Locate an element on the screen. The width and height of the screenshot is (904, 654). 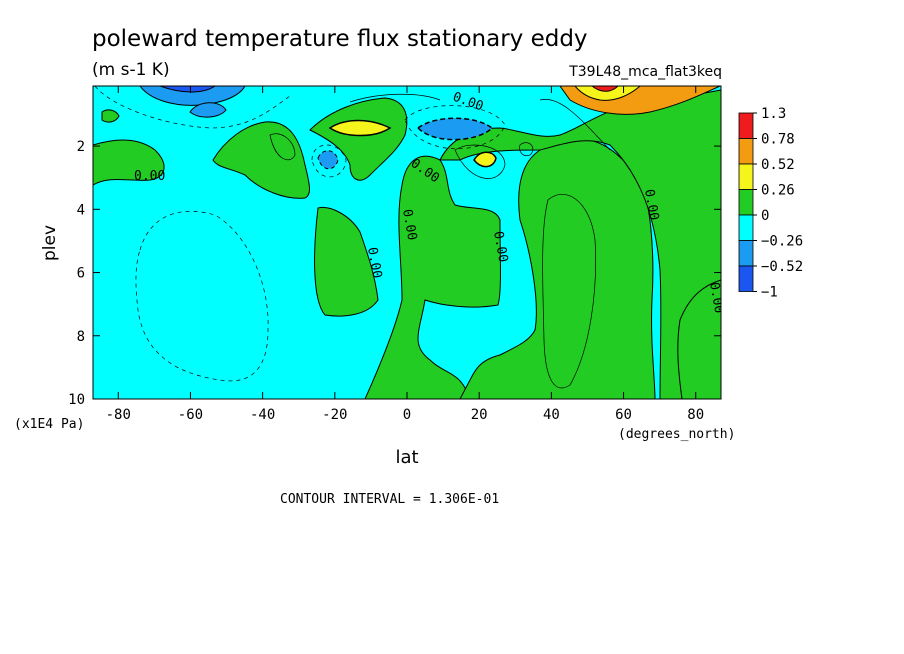
y-tick-label: 10 is located at coordinates (76, 400).